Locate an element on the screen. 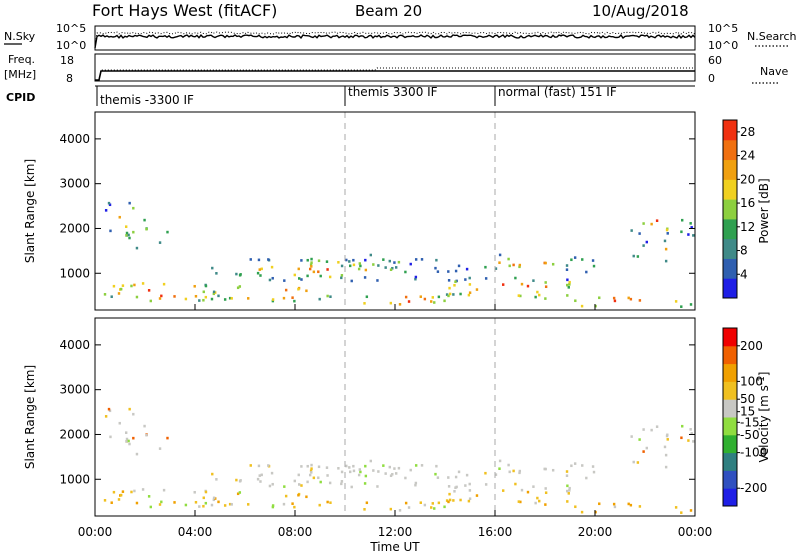  noise-right-tick-low: 10^0 is located at coordinates (723, 45).